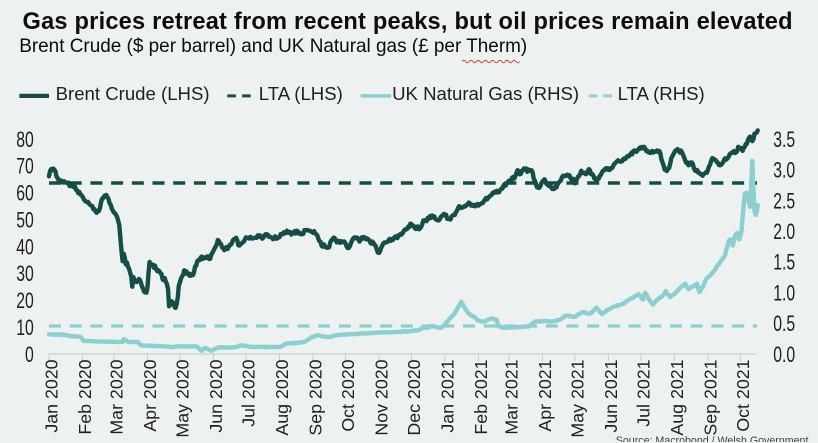 Image resolution: width=818 pixels, height=443 pixels. I want to click on svg-text: Feb 2020, so click(85, 396).